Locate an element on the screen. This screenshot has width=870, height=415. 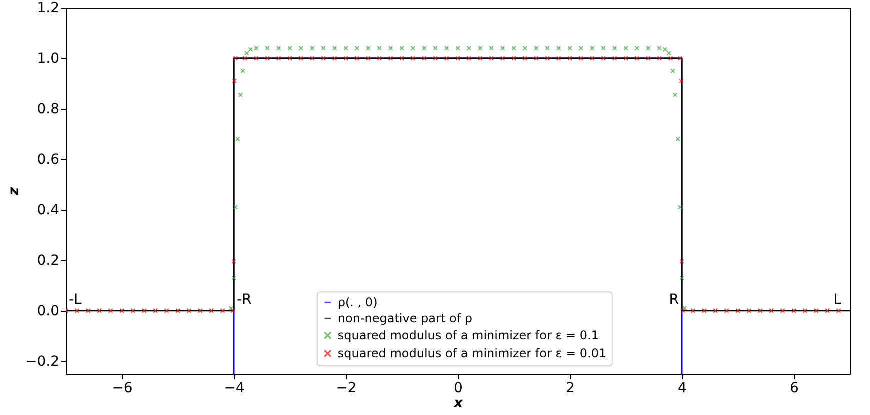
legend-label: ρ(. , 0) is located at coordinates (358, 303).